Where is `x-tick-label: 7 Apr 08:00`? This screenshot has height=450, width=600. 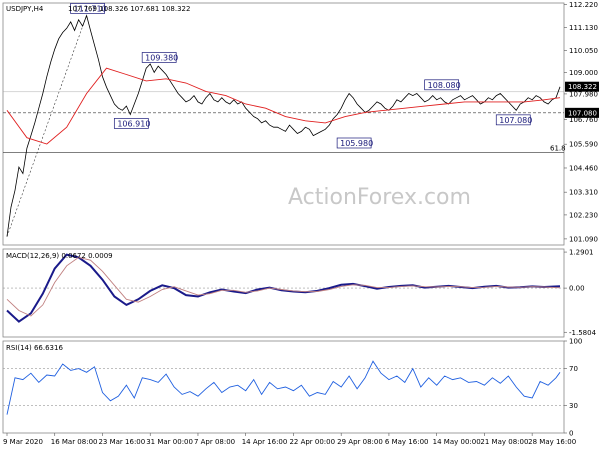
x-tick-label: 7 Apr 08:00 is located at coordinates (214, 442).